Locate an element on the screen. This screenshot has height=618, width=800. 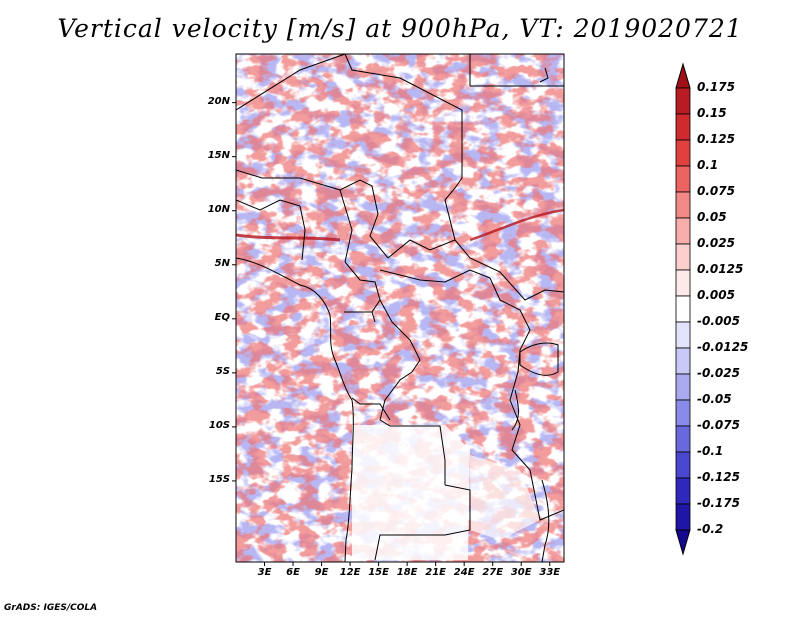
colorbar-label: -0.175 is located at coordinates (718, 503).